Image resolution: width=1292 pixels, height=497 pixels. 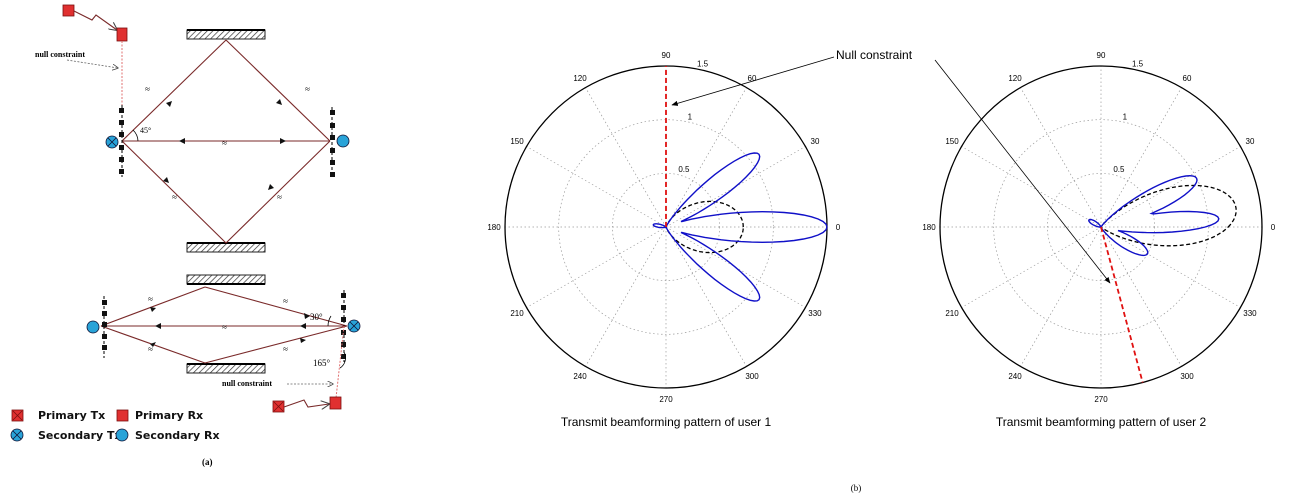 I want to click on null-direction-line, so click(x=1122, y=304).